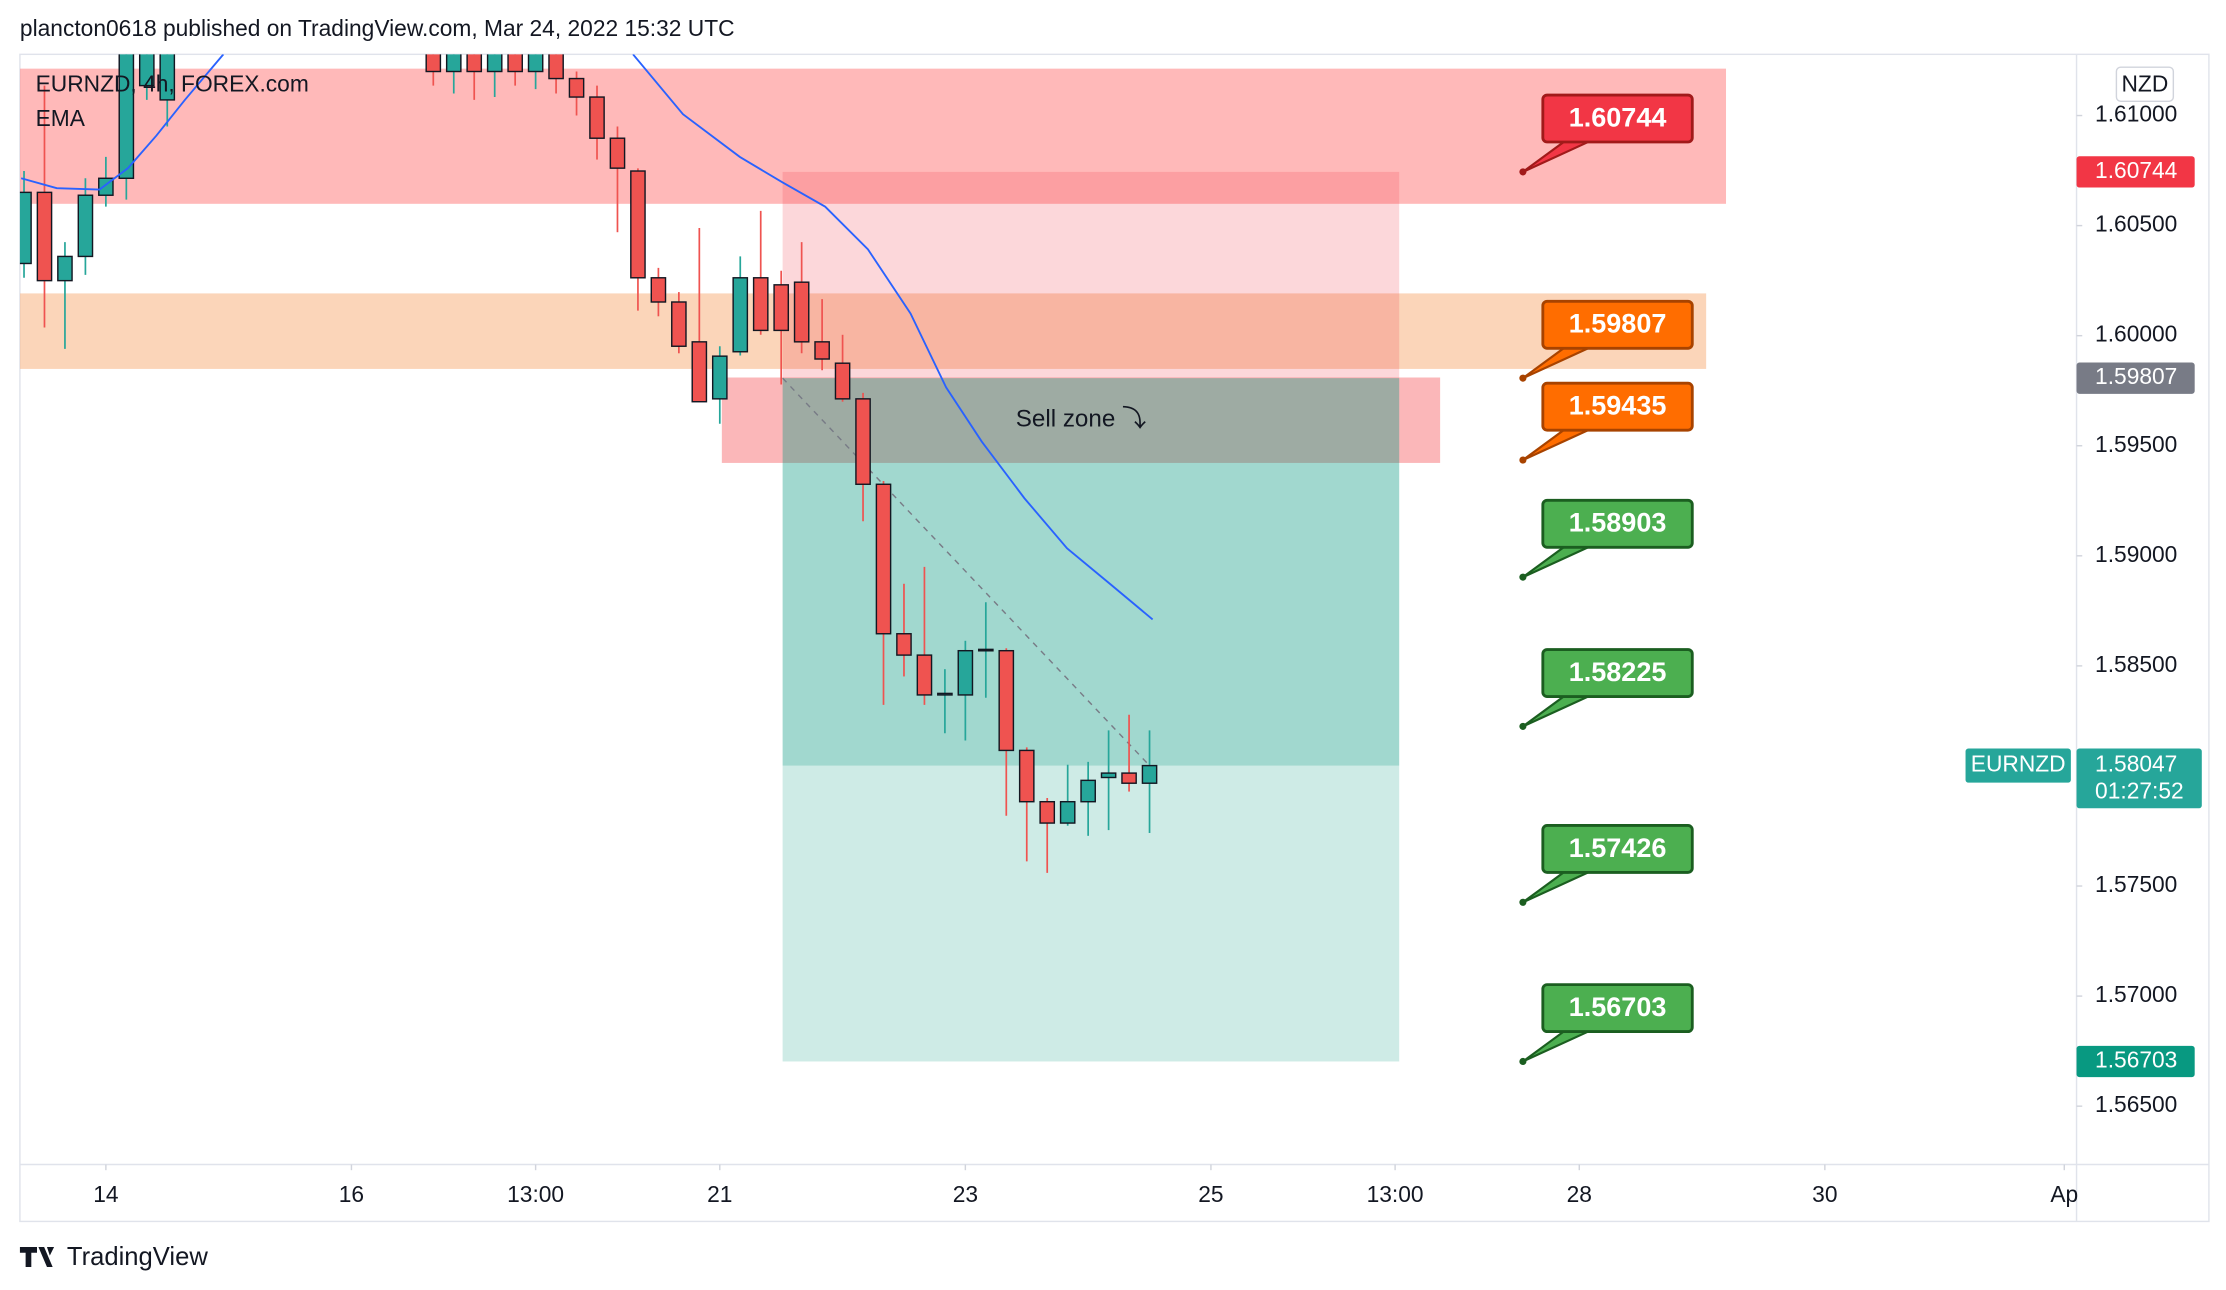 This screenshot has height=1290, width=2226. What do you see at coordinates (2136, 884) in the screenshot?
I see `y-tick-label: 1.57500` at bounding box center [2136, 884].